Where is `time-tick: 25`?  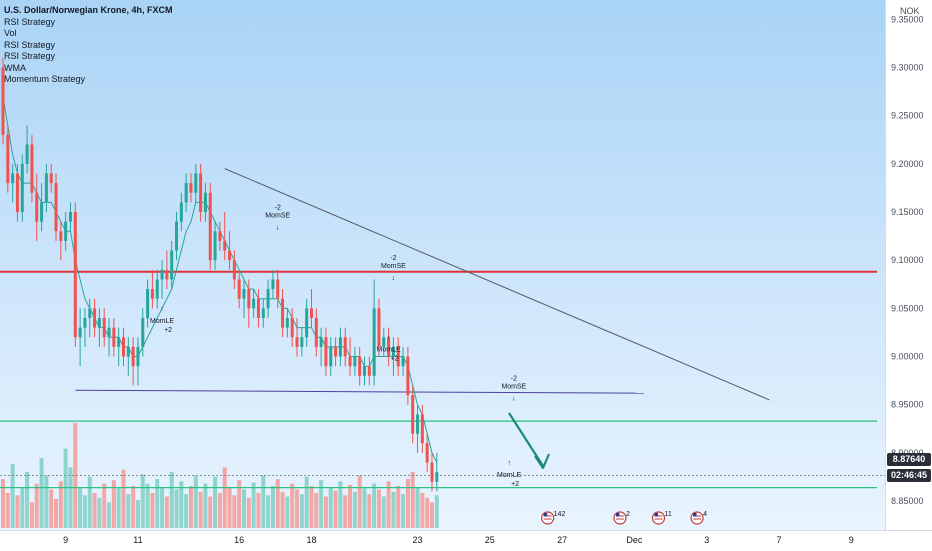 time-tick: 25 is located at coordinates (490, 540).